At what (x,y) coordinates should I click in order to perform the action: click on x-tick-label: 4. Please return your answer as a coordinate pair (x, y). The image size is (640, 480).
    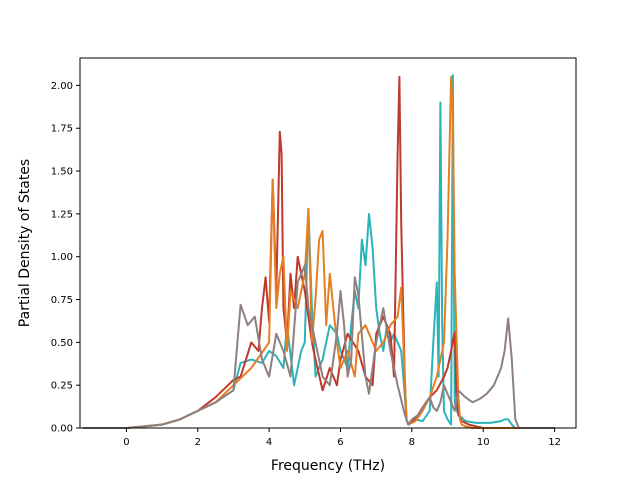
    Looking at the image, I should click on (269, 442).